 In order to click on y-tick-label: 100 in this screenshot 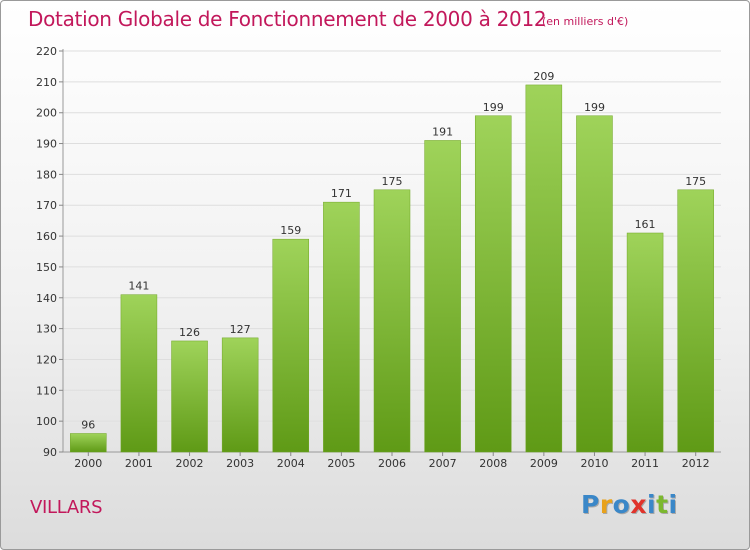, I will do `click(46, 421)`.